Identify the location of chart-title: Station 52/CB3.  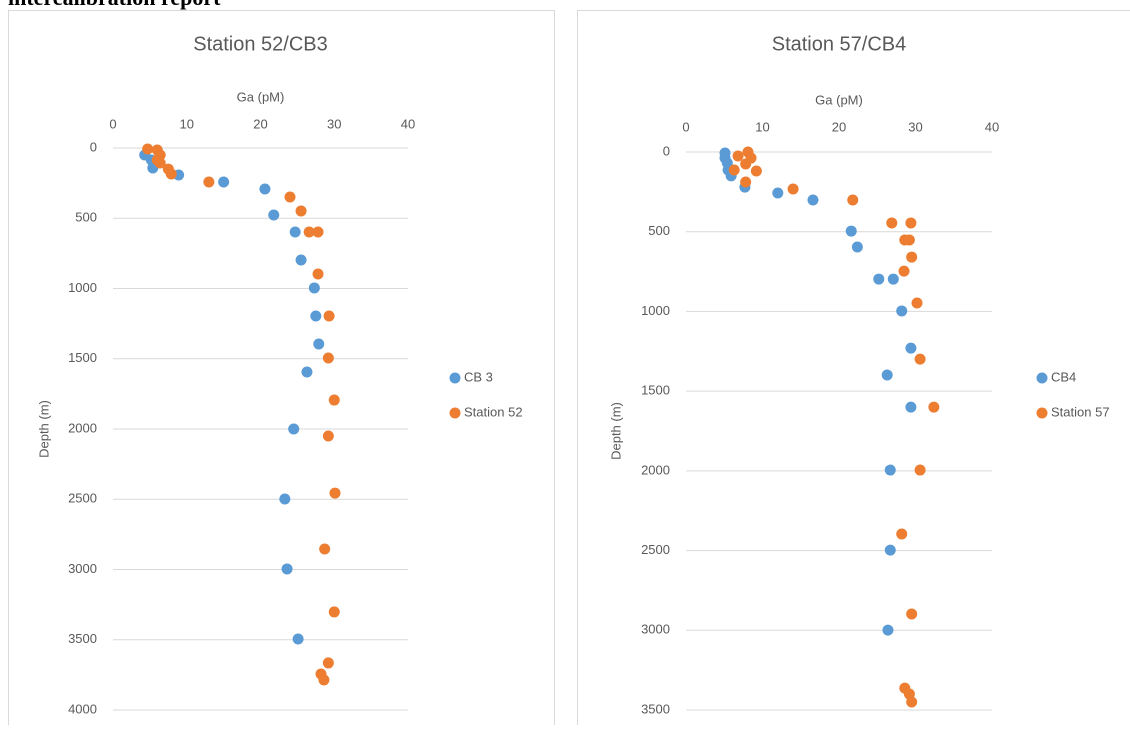
(260, 44).